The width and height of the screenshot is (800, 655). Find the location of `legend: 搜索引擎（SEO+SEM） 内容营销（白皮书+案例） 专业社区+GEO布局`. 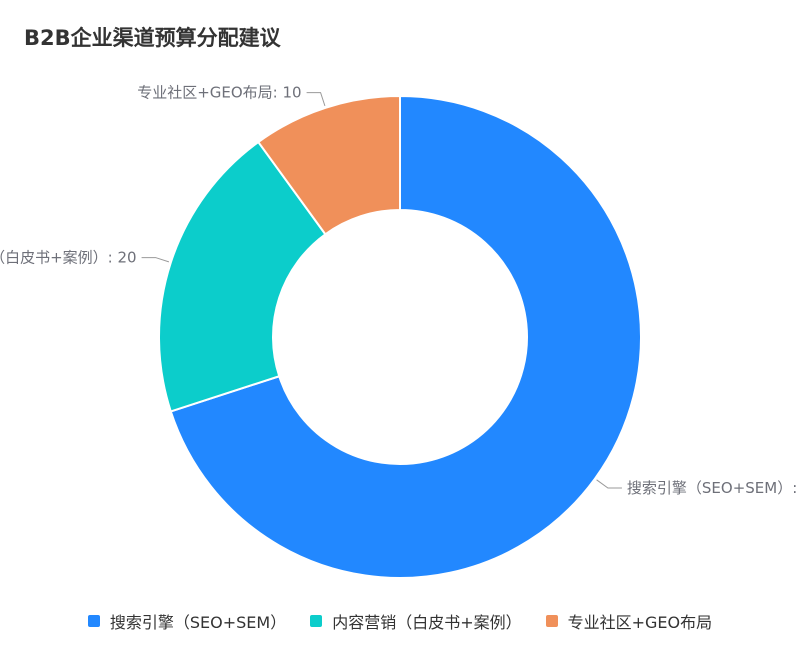

legend: 搜索引擎（SEO+SEM） 内容营销（白皮书+案例） 专业社区+GEO布局 is located at coordinates (400, 621).